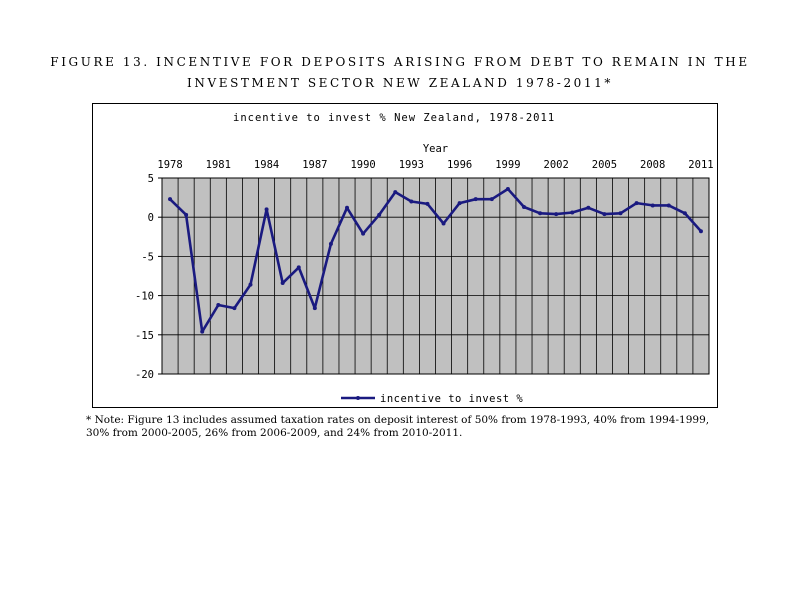 The image size is (800, 600). What do you see at coordinates (151, 218) in the screenshot?
I see `y-tick-label: 0` at bounding box center [151, 218].